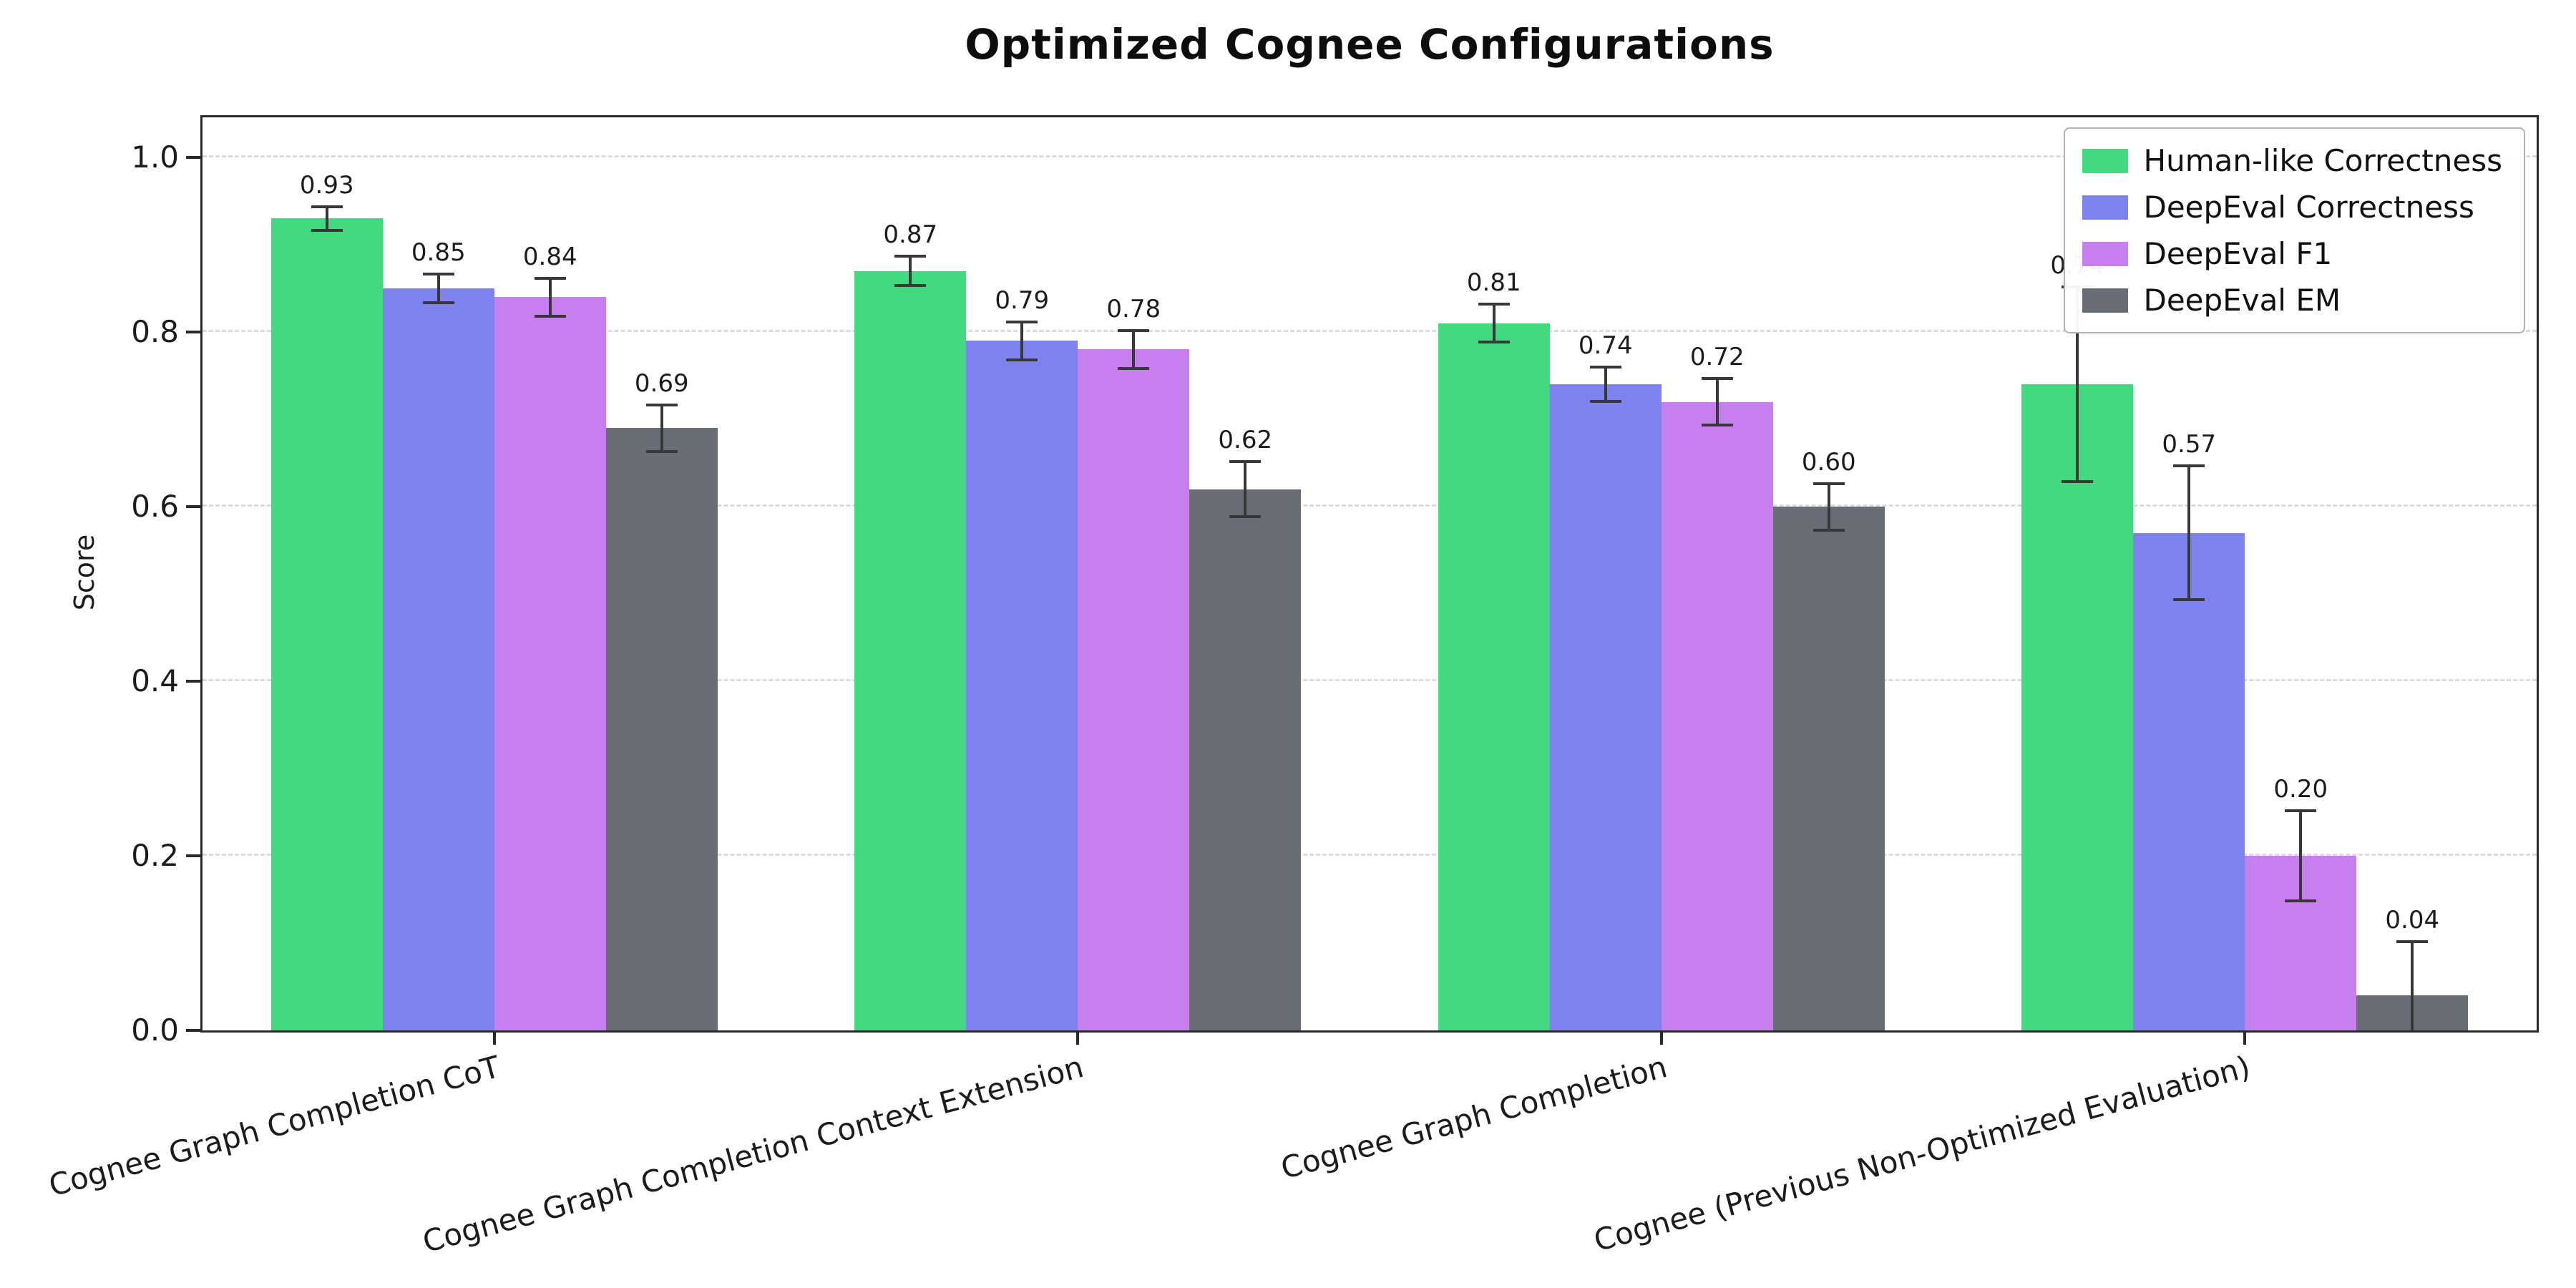  I want to click on legend-item: DeepEval Correctness, so click(2292, 208).